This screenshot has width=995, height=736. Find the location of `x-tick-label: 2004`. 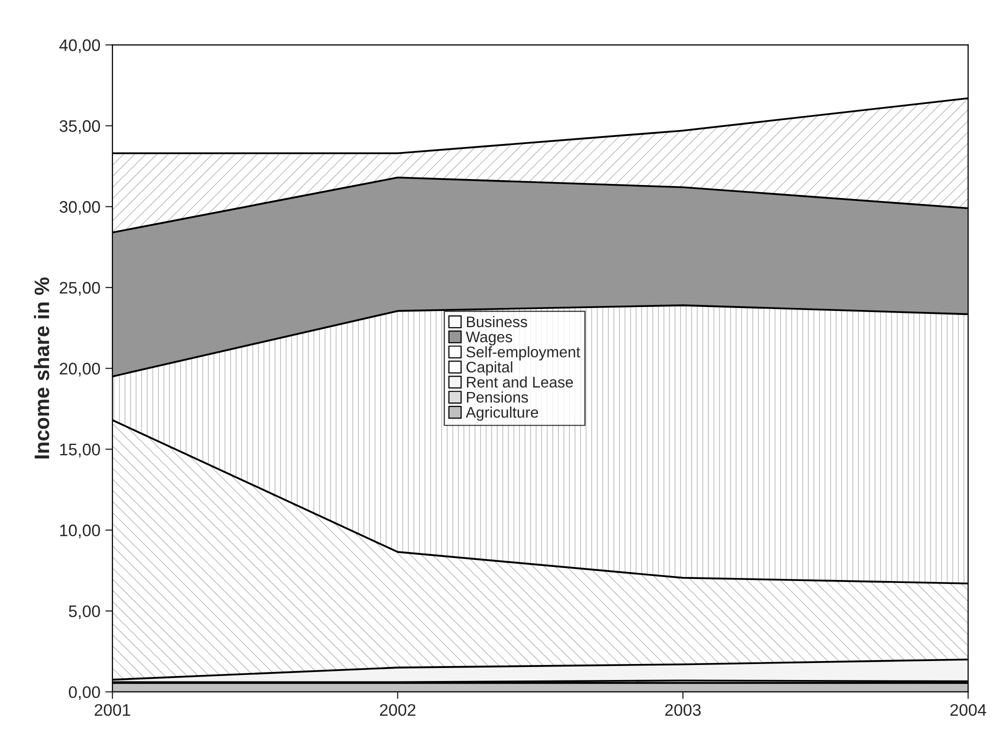

x-tick-label: 2004 is located at coordinates (968, 710).